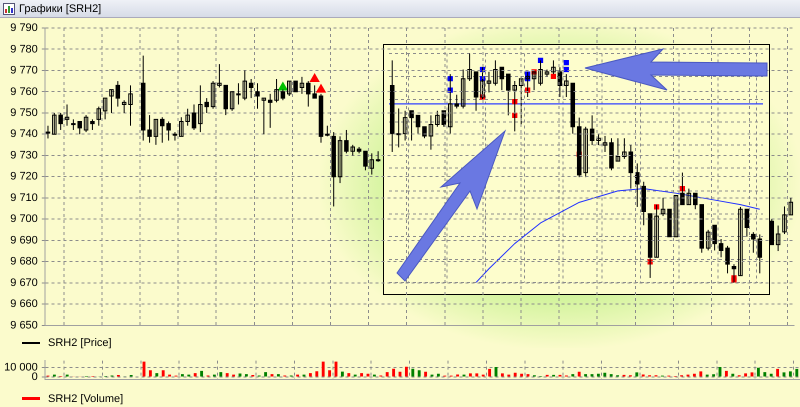 Image resolution: width=800 pixels, height=407 pixels. What do you see at coordinates (60, 8) in the screenshot?
I see `chart-title: Графики [SRH2]` at bounding box center [60, 8].